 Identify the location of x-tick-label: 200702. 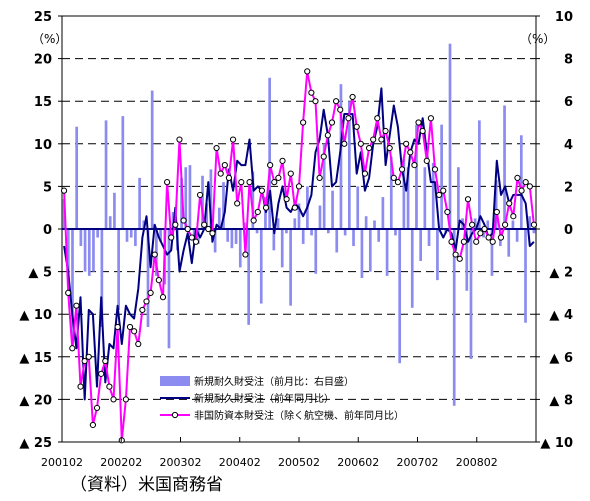
(418, 462).